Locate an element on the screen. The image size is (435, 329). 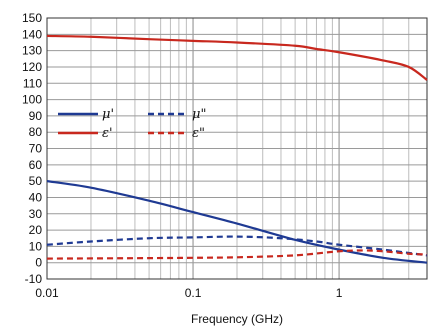
legend: μ' μ" ε' ε" is located at coordinates (132, 124).